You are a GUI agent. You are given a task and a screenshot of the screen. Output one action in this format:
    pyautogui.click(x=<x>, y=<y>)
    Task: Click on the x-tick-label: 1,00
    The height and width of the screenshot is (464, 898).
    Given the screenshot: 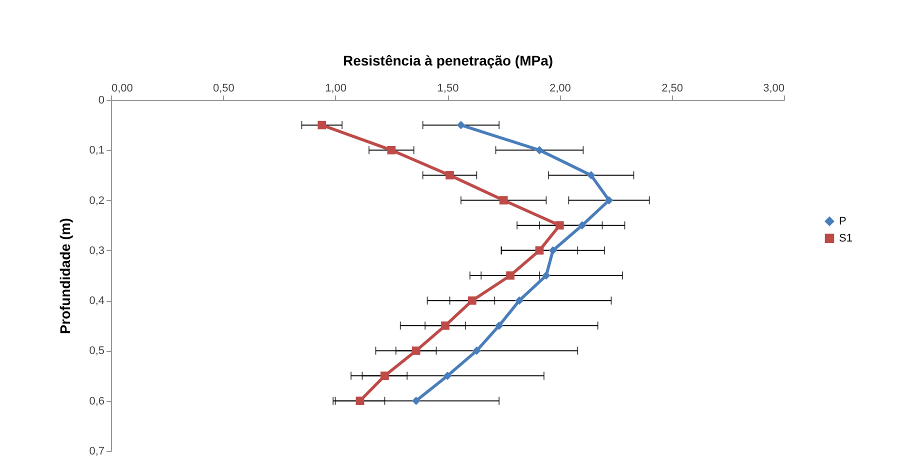 What is the action you would take?
    pyautogui.click(x=336, y=88)
    